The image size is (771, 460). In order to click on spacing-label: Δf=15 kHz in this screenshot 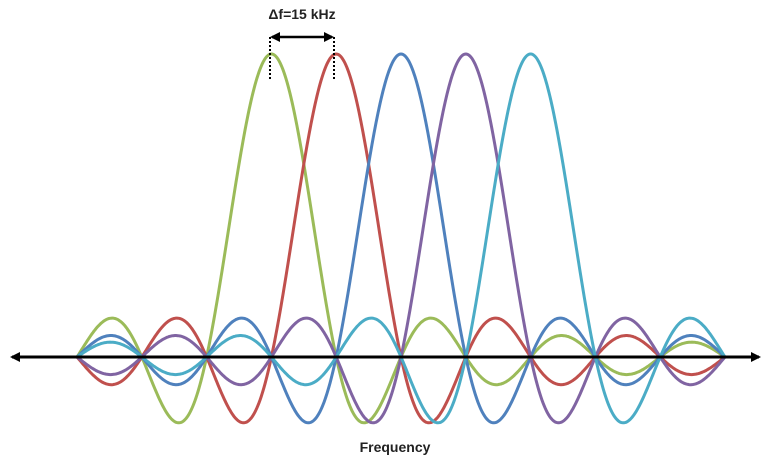, I will do `click(301, 14)`.